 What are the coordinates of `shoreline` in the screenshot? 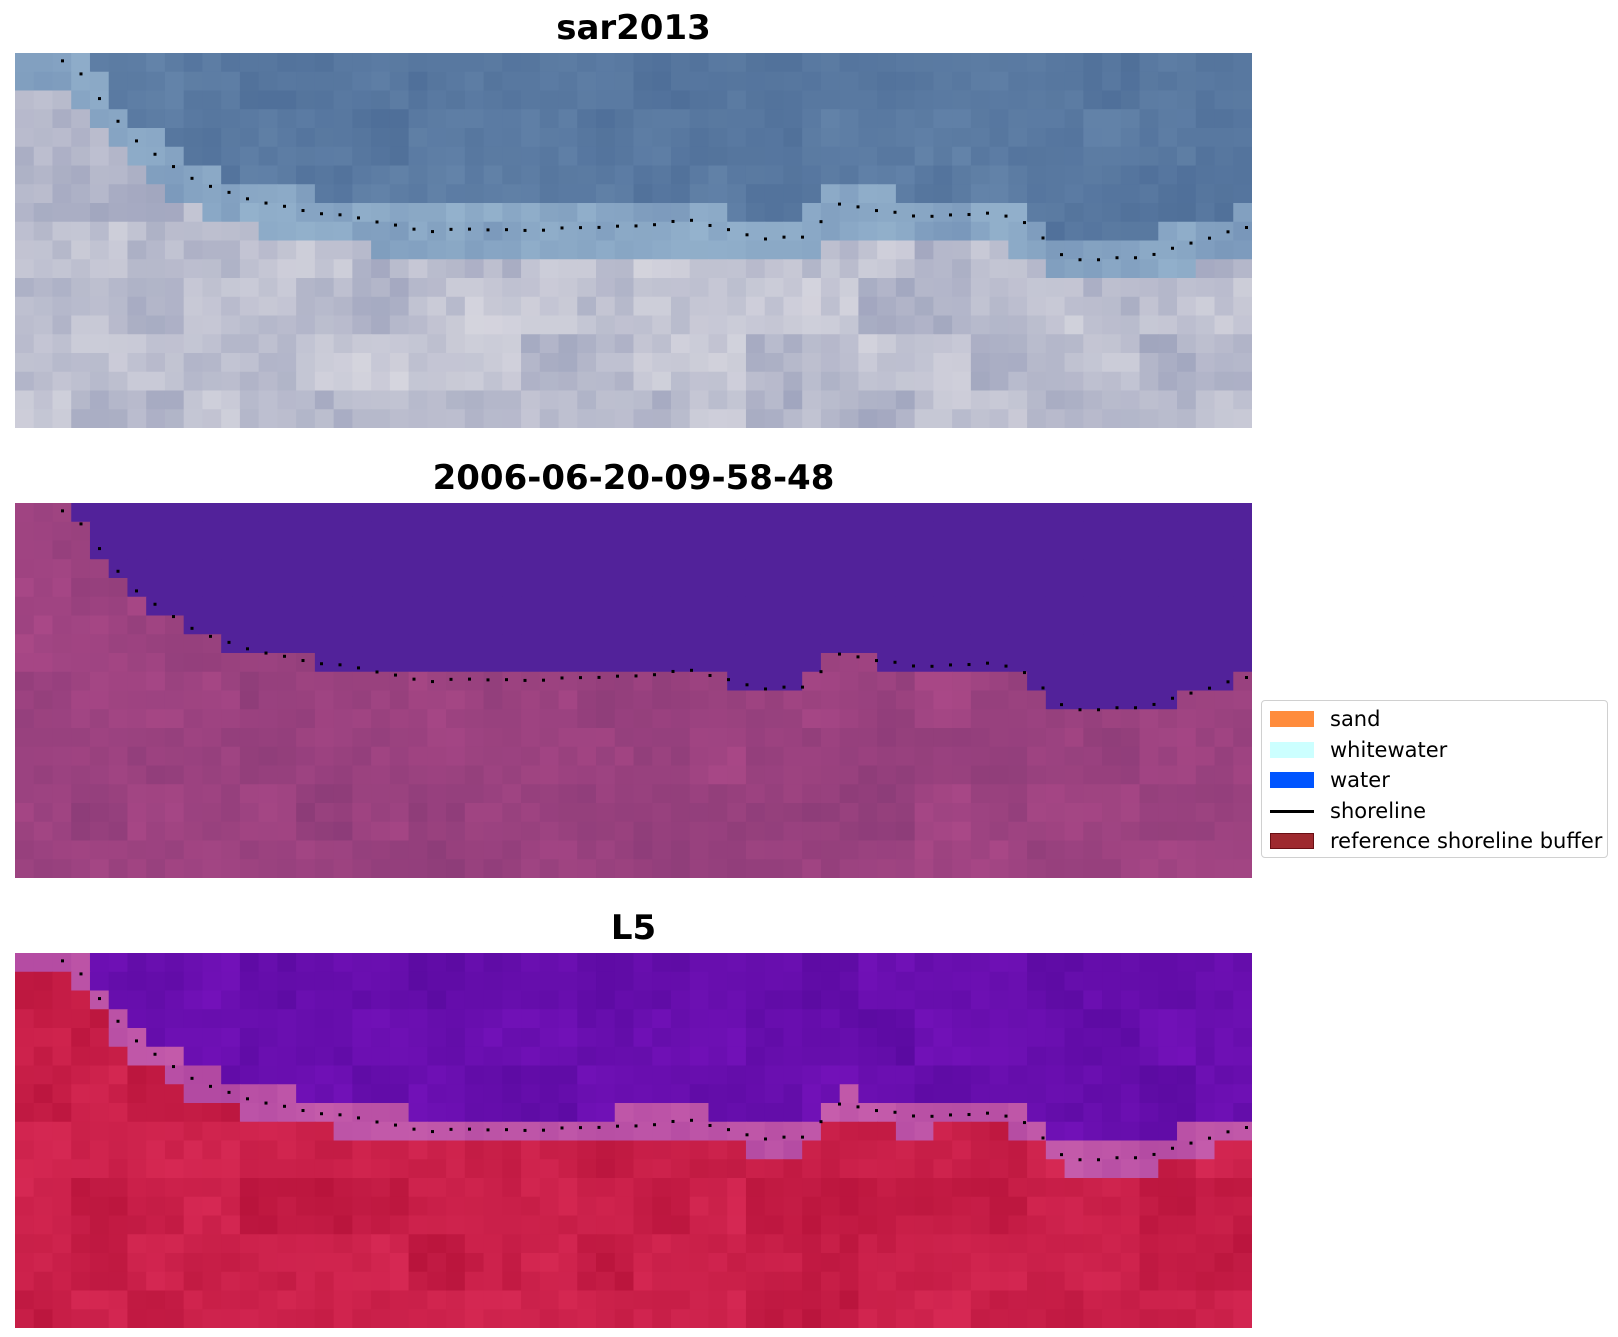 It's located at (654, 610).